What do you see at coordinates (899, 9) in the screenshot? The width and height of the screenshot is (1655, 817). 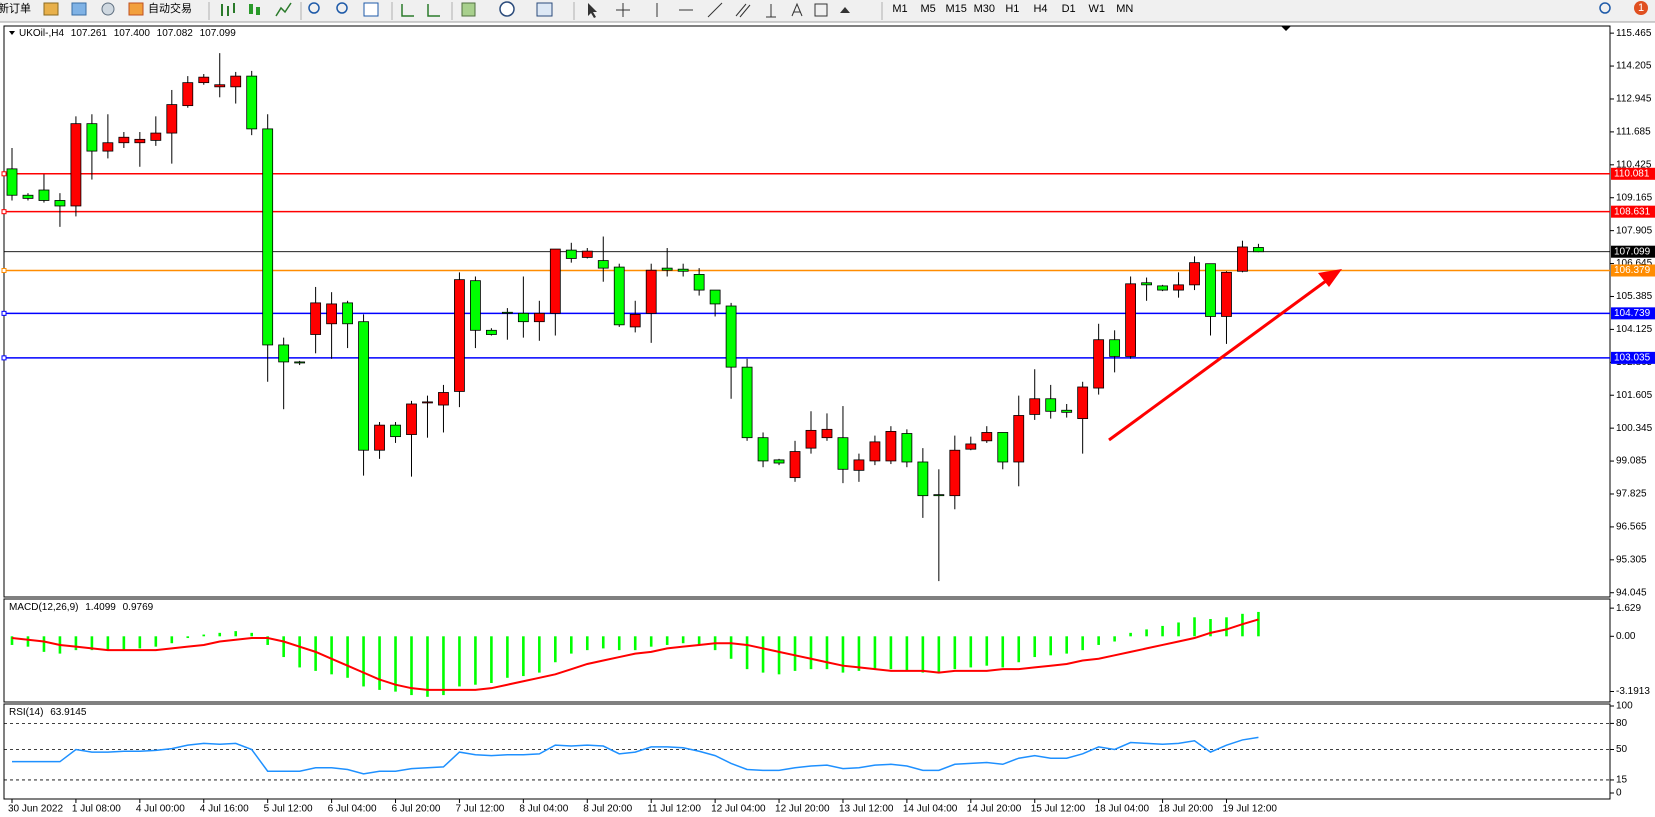 I see `timeframe-button: M1` at bounding box center [899, 9].